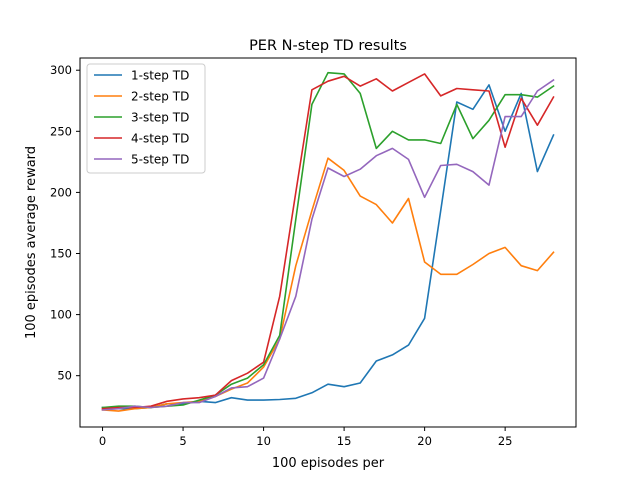 The image size is (640, 480). Describe the element at coordinates (61, 192) in the screenshot. I see `y-tick-label: 200` at that location.